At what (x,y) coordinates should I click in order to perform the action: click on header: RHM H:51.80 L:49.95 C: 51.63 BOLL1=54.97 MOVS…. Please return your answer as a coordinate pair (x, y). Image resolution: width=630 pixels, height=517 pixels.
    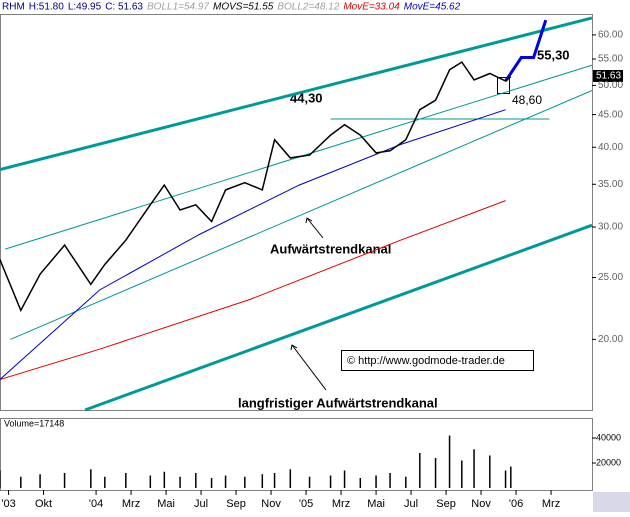
    Looking at the image, I should click on (231, 7).